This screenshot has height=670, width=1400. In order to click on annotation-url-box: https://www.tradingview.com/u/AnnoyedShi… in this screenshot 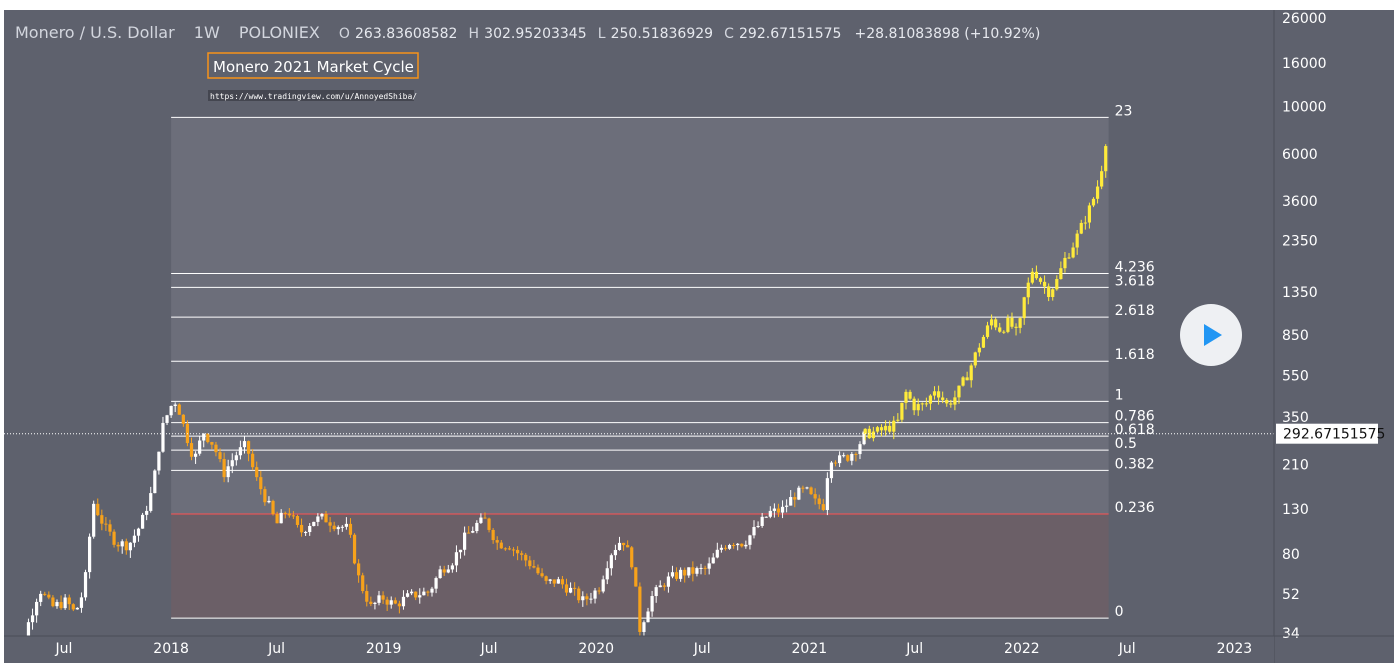, I will do `click(312, 95)`.